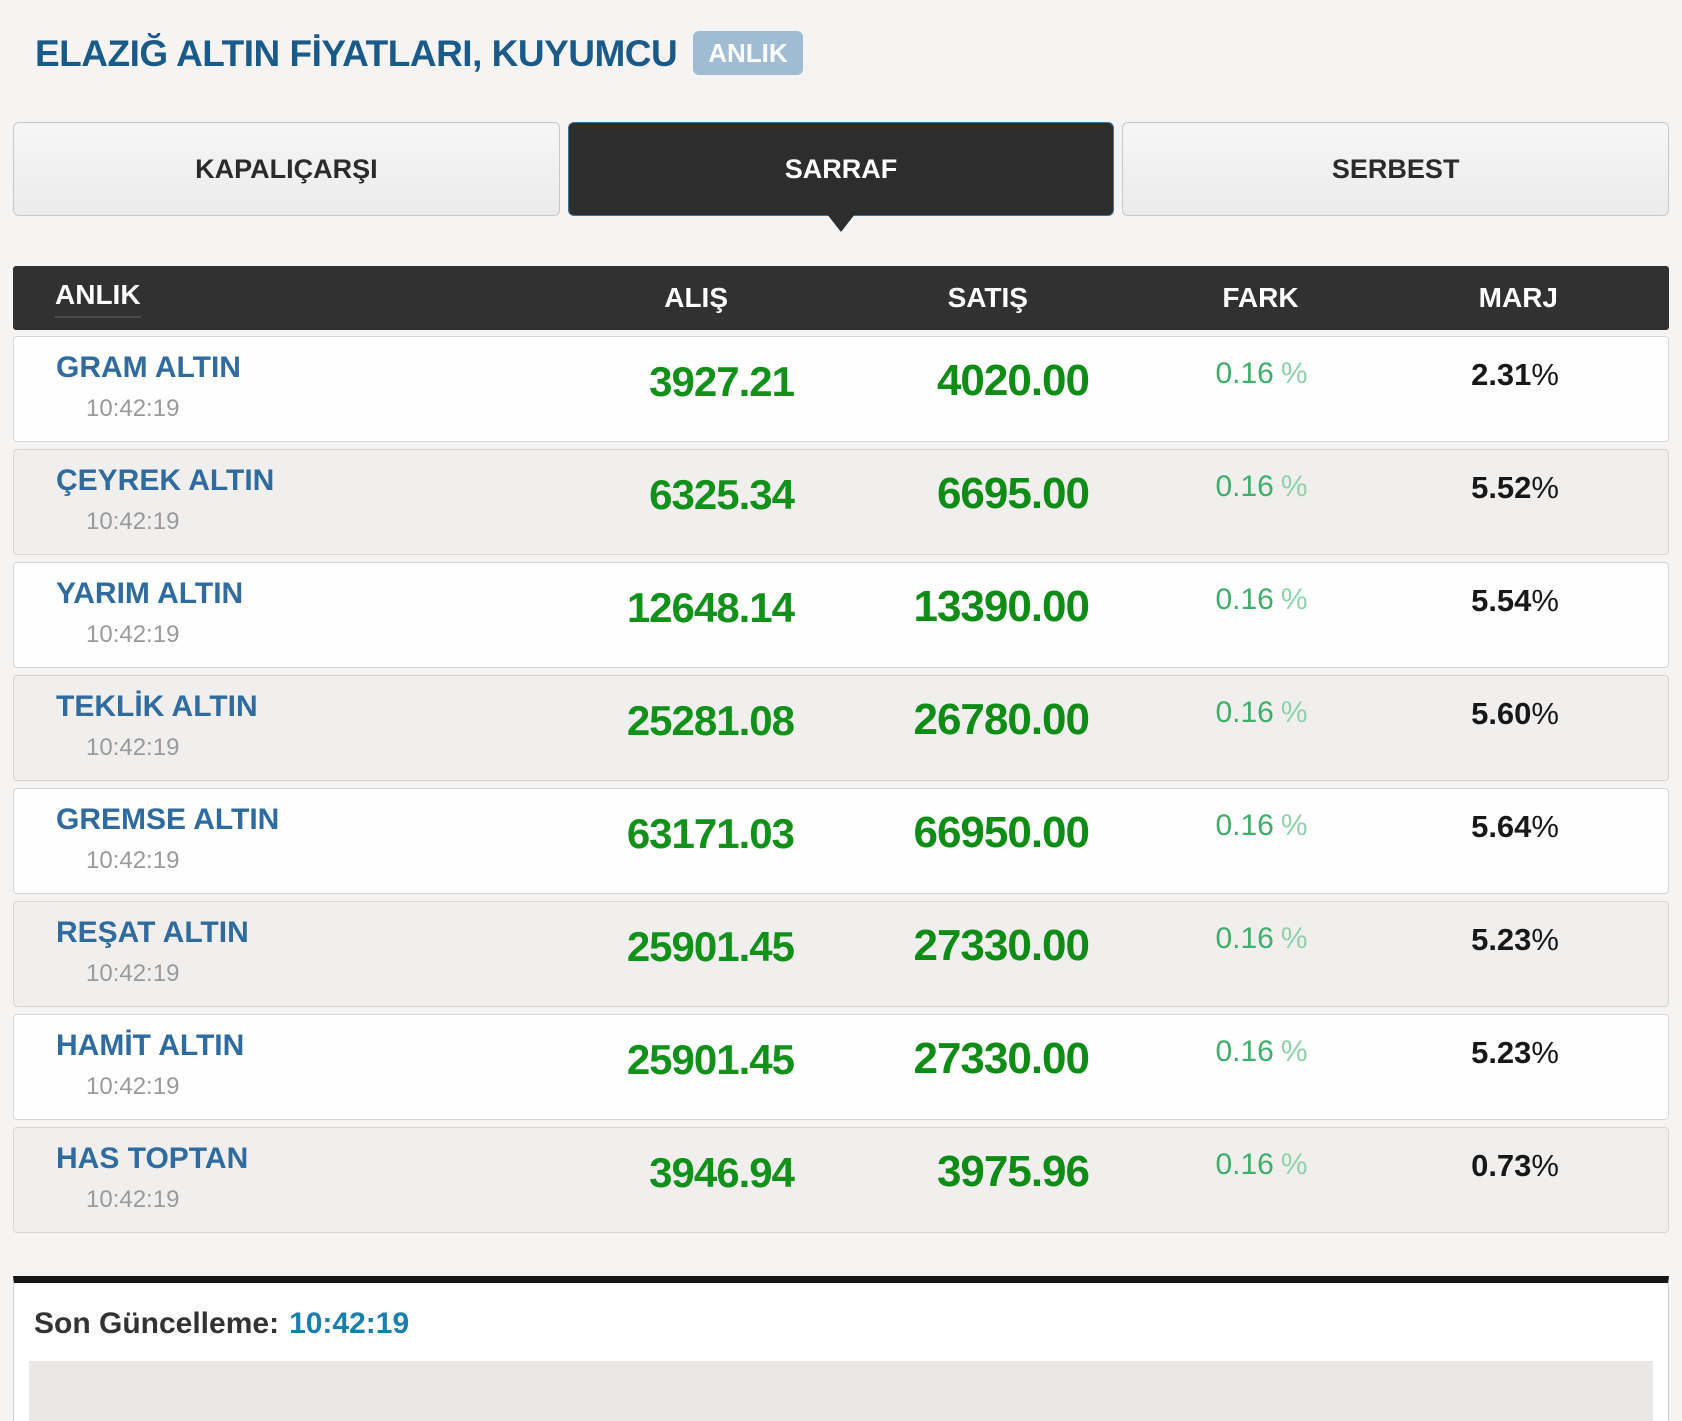 Image resolution: width=1682 pixels, height=1421 pixels. Describe the element at coordinates (165, 480) in the screenshot. I see `instrument-name-link: ÇEYREK ALTIN` at that location.